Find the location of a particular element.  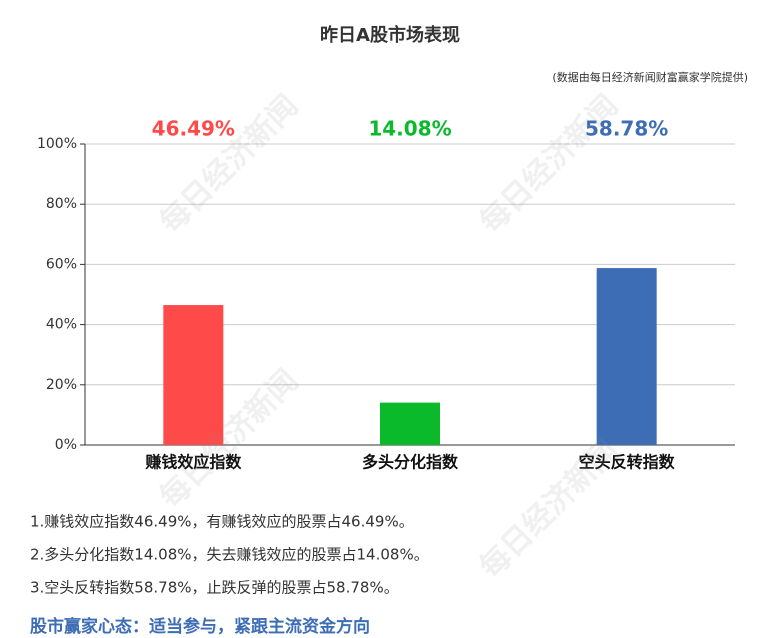

y-tick-label: 20% is located at coordinates (61, 385).